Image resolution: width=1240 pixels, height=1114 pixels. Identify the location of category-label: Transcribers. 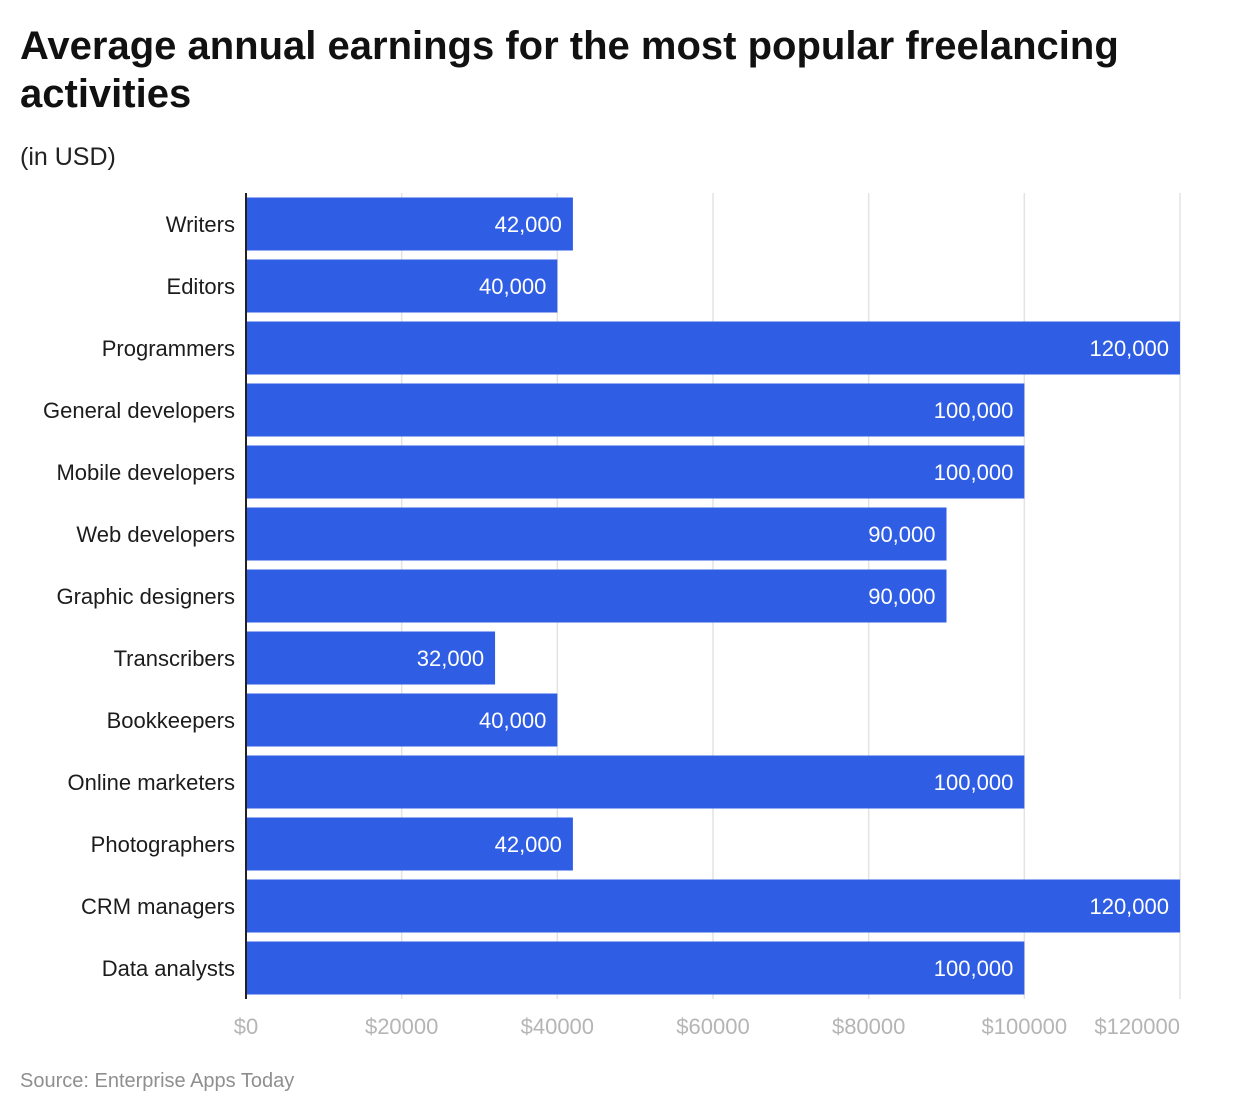
(174, 658).